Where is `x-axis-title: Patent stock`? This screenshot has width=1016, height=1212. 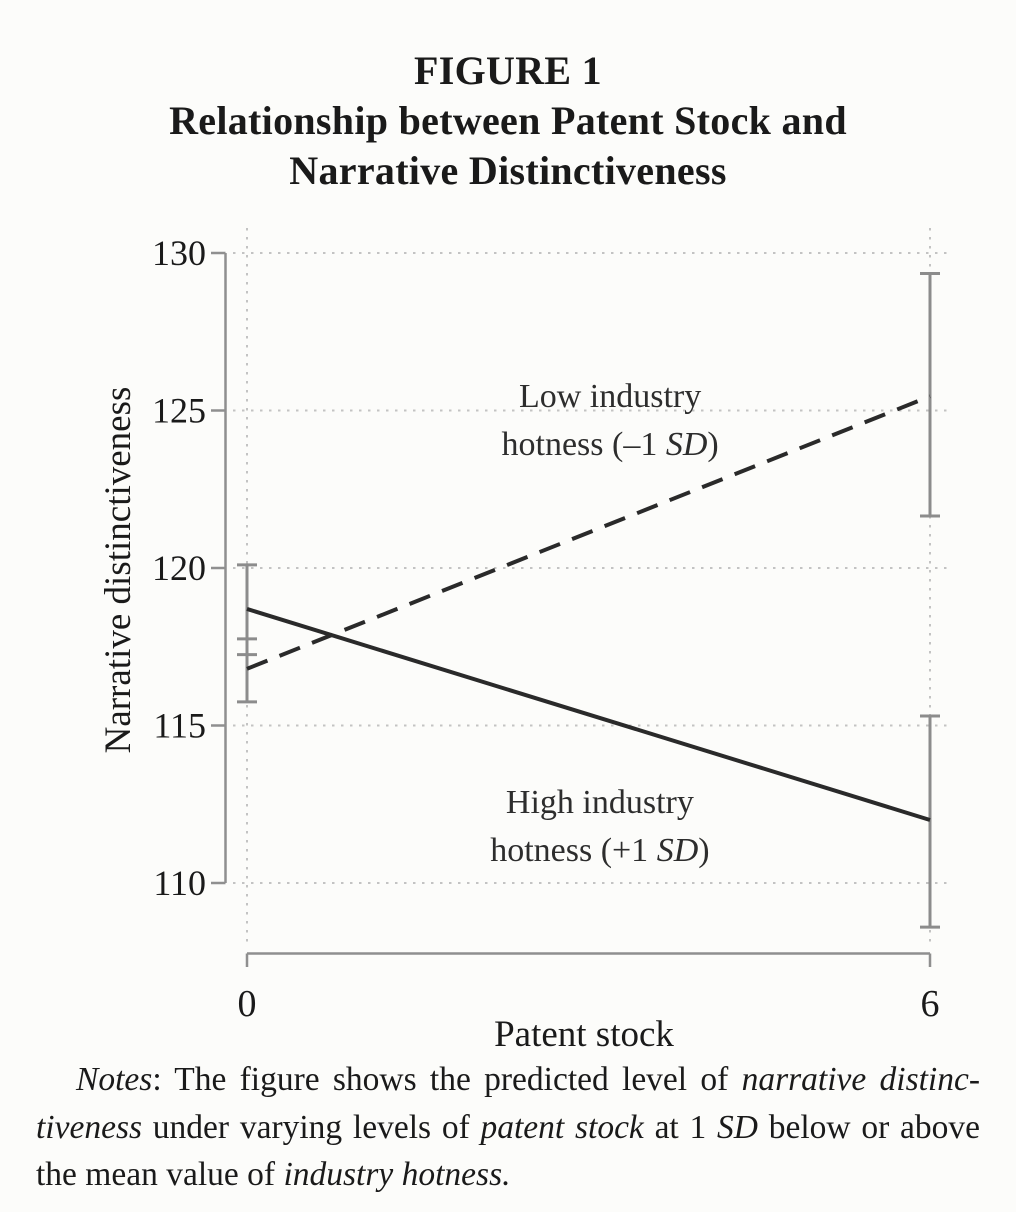 x-axis-title: Patent stock is located at coordinates (584, 1034).